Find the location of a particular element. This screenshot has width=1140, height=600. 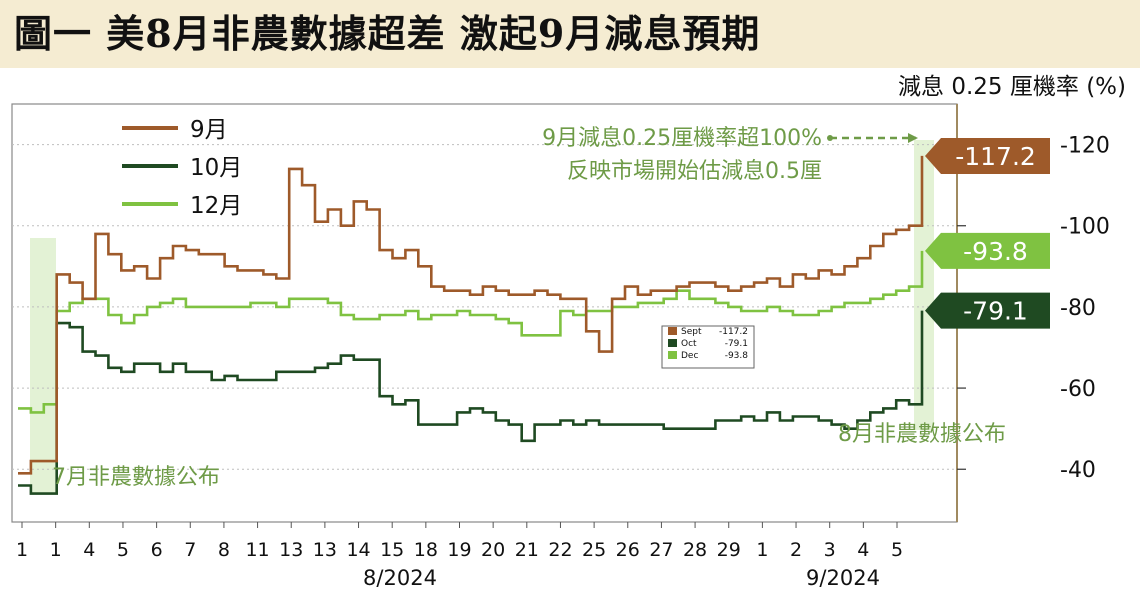

x-tick-label: 28 is located at coordinates (695, 550).